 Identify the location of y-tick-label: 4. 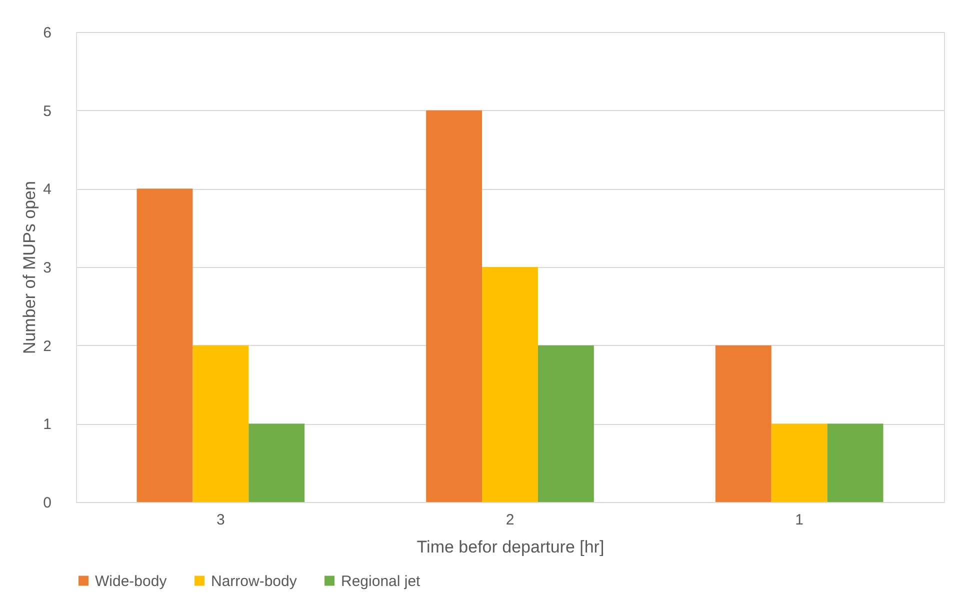
(47, 189).